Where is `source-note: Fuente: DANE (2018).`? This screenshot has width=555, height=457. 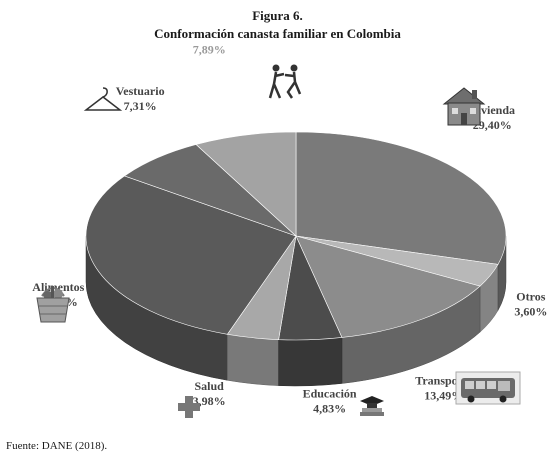 source-note: Fuente: DANE (2018). is located at coordinates (57, 446).